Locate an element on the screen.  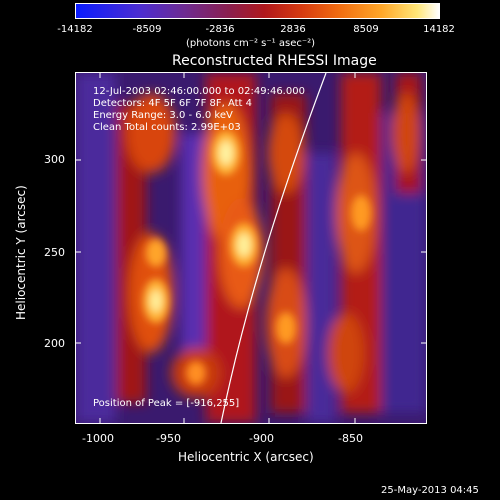
x-tick-label: -1000 is located at coordinates (98, 438).